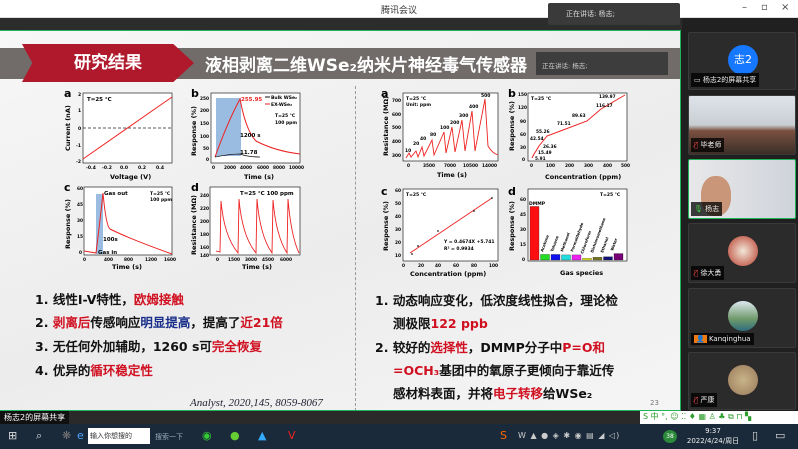 This screenshot has width=798, height=449. What do you see at coordinates (742, 253) in the screenshot?
I see `participant-tile: 🎙̸ 徐大勇` at bounding box center [742, 253].